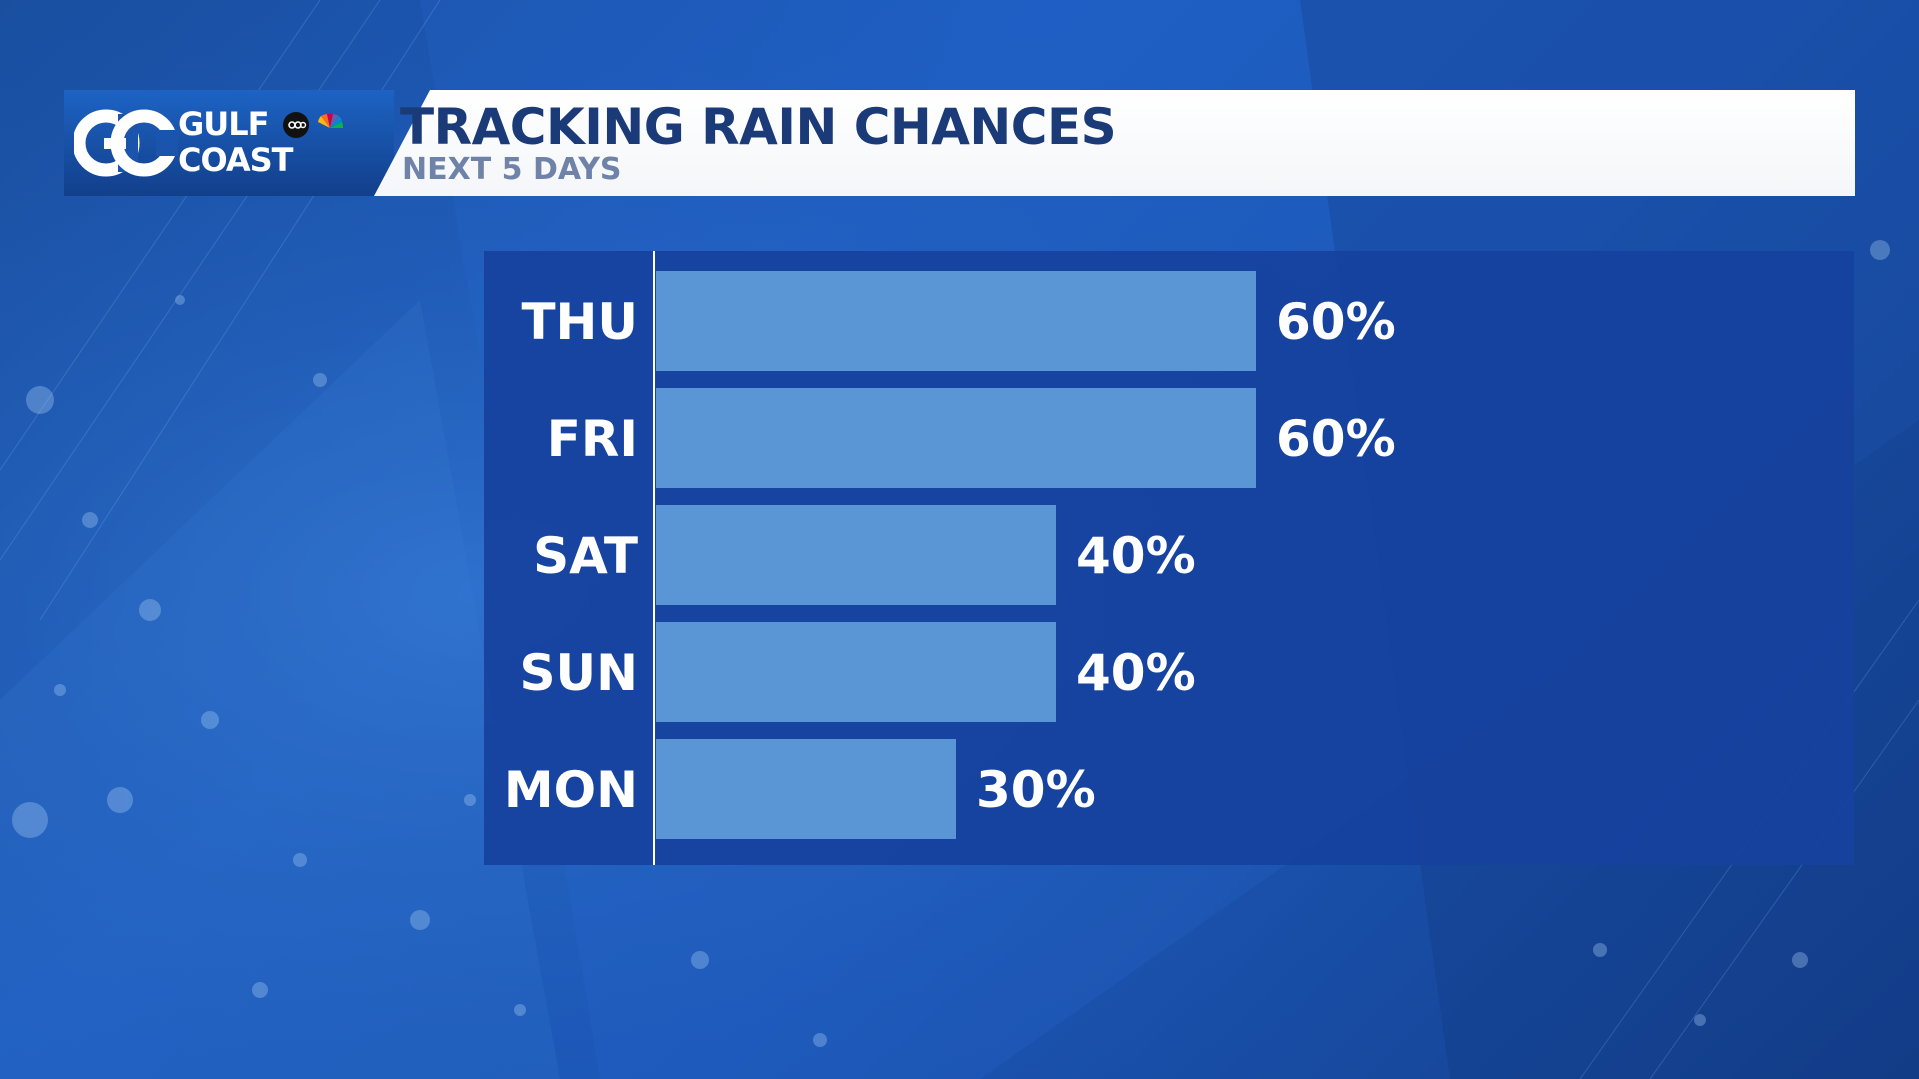 The height and width of the screenshot is (1079, 1919). What do you see at coordinates (1136, 556) in the screenshot?
I see `value-label-sat: 40%` at bounding box center [1136, 556].